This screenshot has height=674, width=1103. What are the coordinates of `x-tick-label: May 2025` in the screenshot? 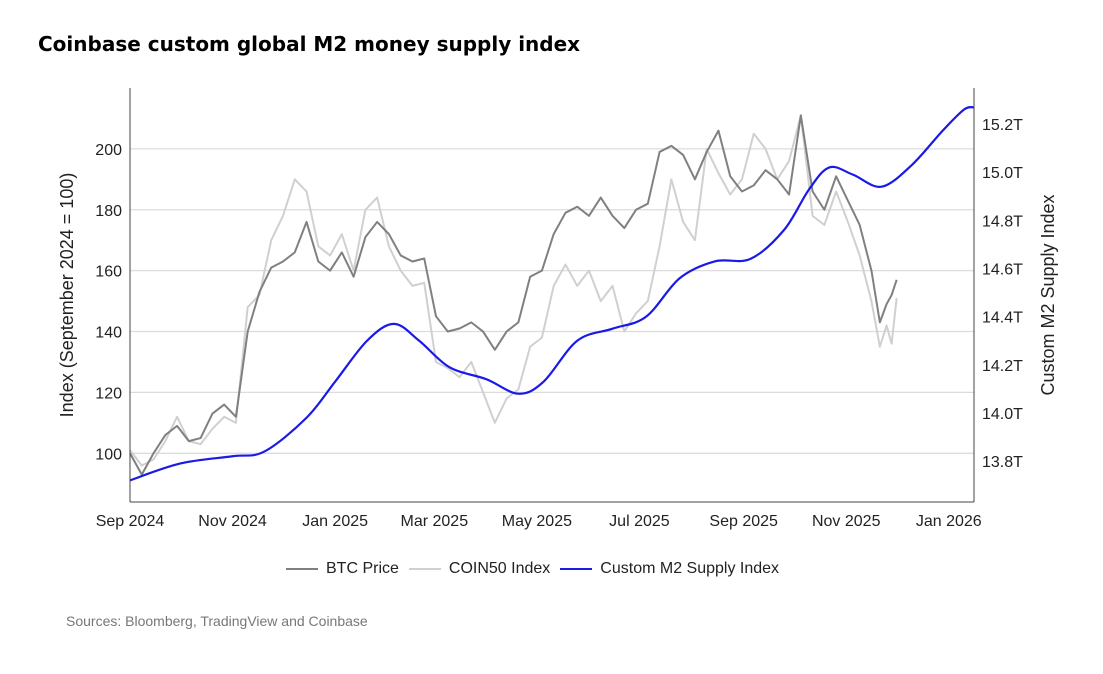 It's located at (537, 521).